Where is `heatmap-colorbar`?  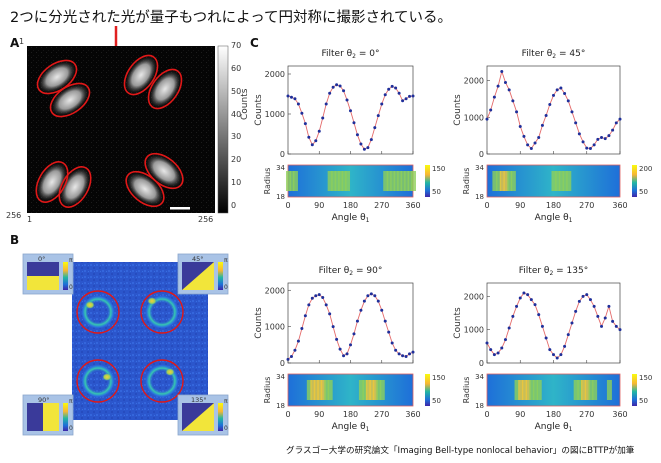
heatmap-colorbar is located at coordinates (427, 181).